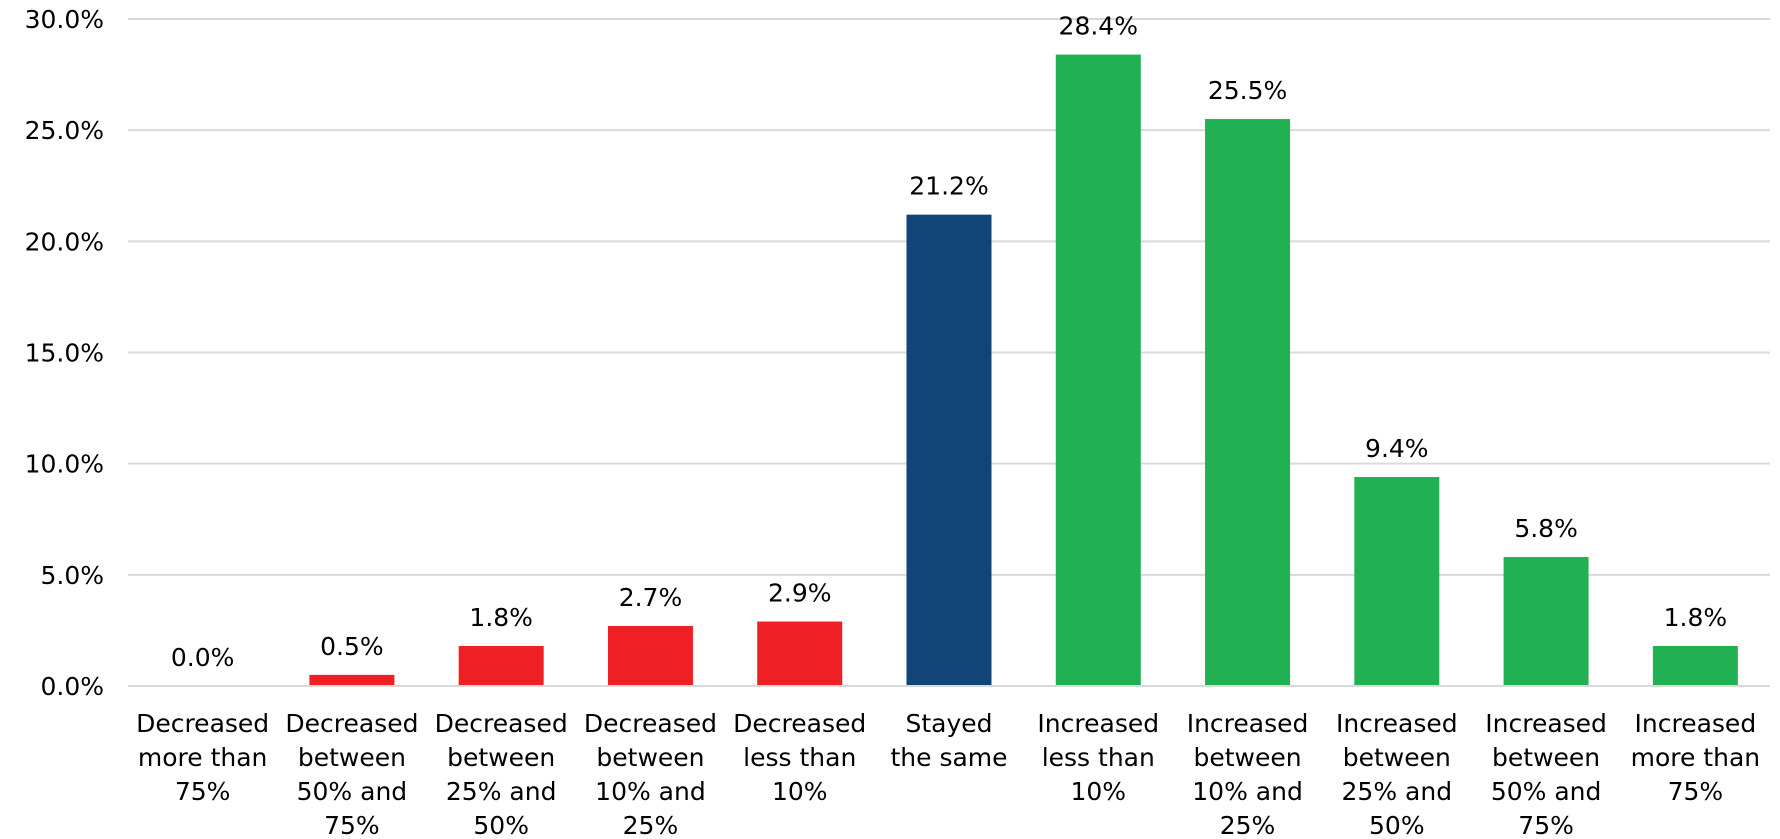 Image resolution: width=1780 pixels, height=839 pixels. Describe the element at coordinates (1098, 26) in the screenshot. I see `data-label: 28.4%` at that location.